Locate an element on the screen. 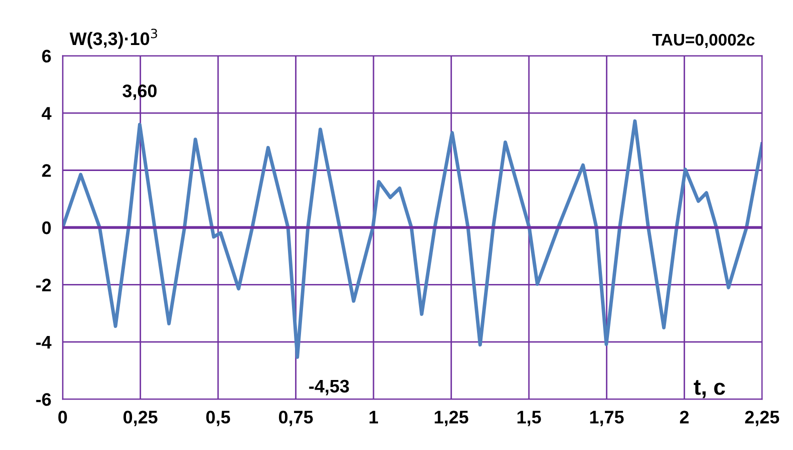 The image size is (793, 450). y-tick-label: 0 is located at coordinates (46, 227).